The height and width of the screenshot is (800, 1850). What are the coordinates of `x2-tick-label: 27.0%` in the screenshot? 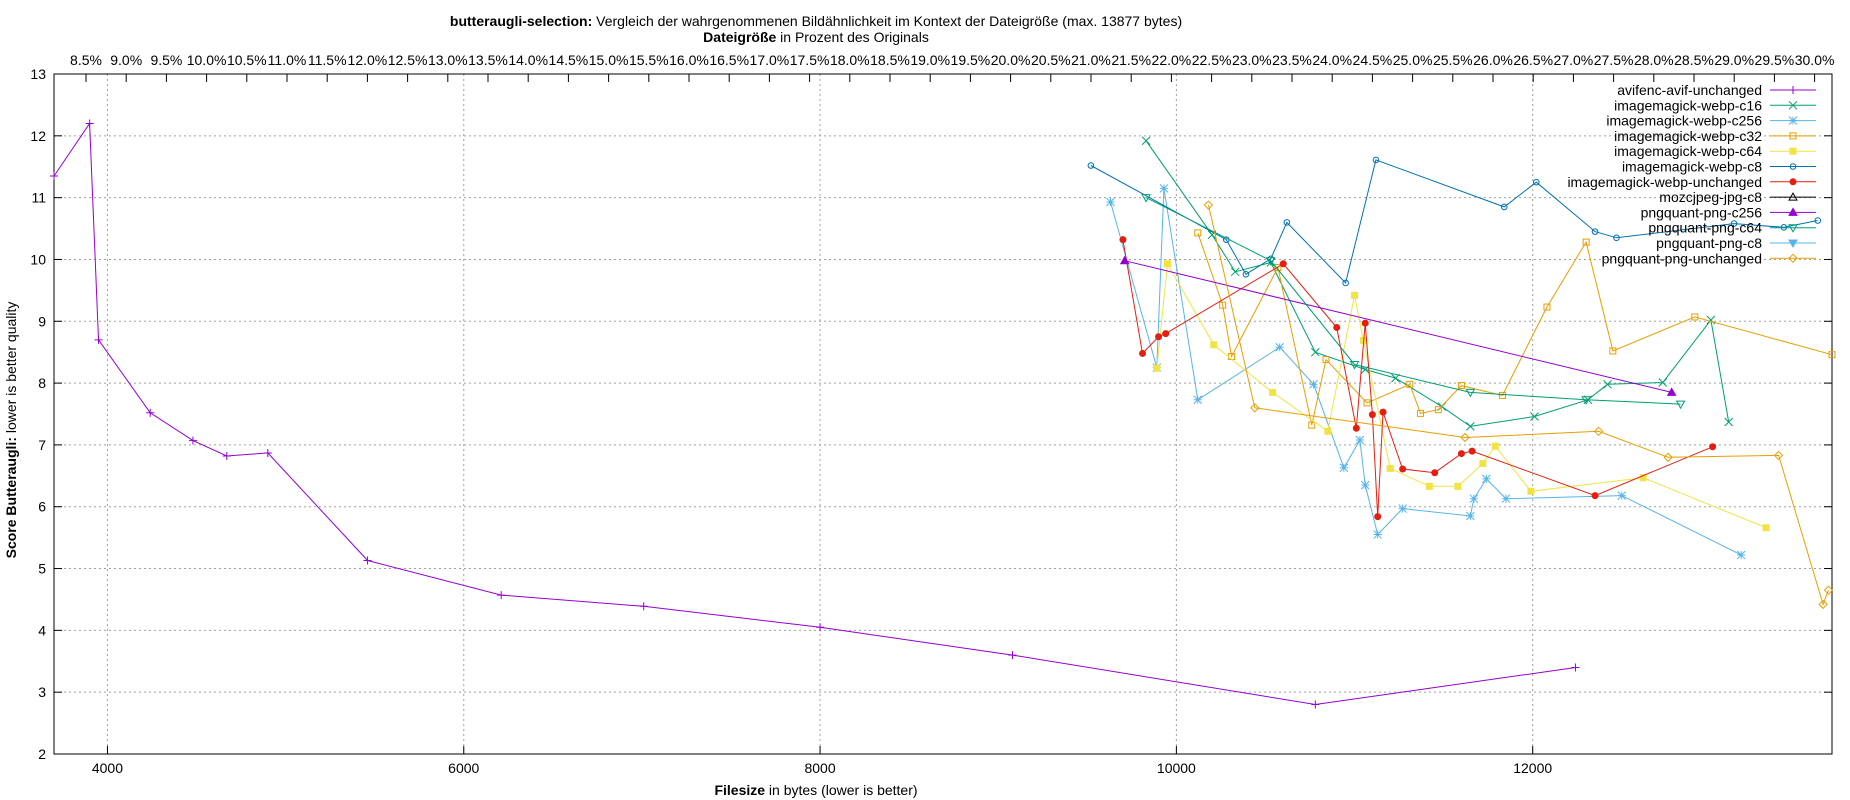 It's located at (1574, 60).